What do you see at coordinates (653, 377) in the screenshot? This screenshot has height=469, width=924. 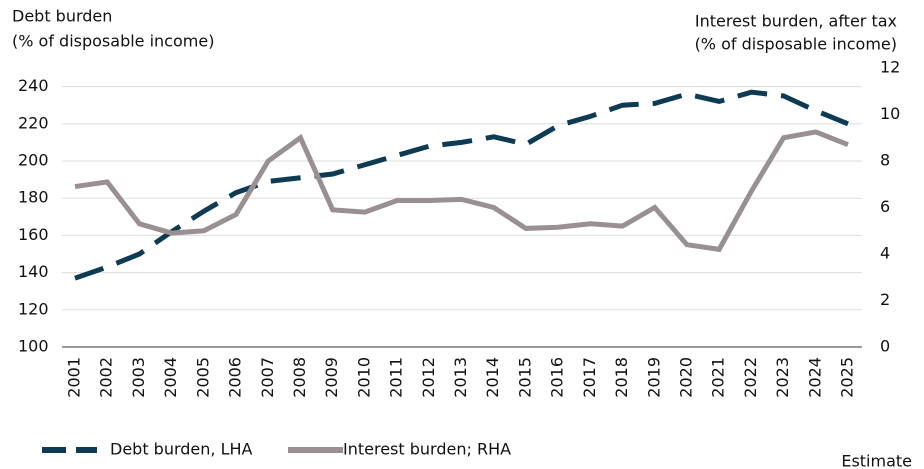 I see `x-tick-label: 2019` at bounding box center [653, 377].